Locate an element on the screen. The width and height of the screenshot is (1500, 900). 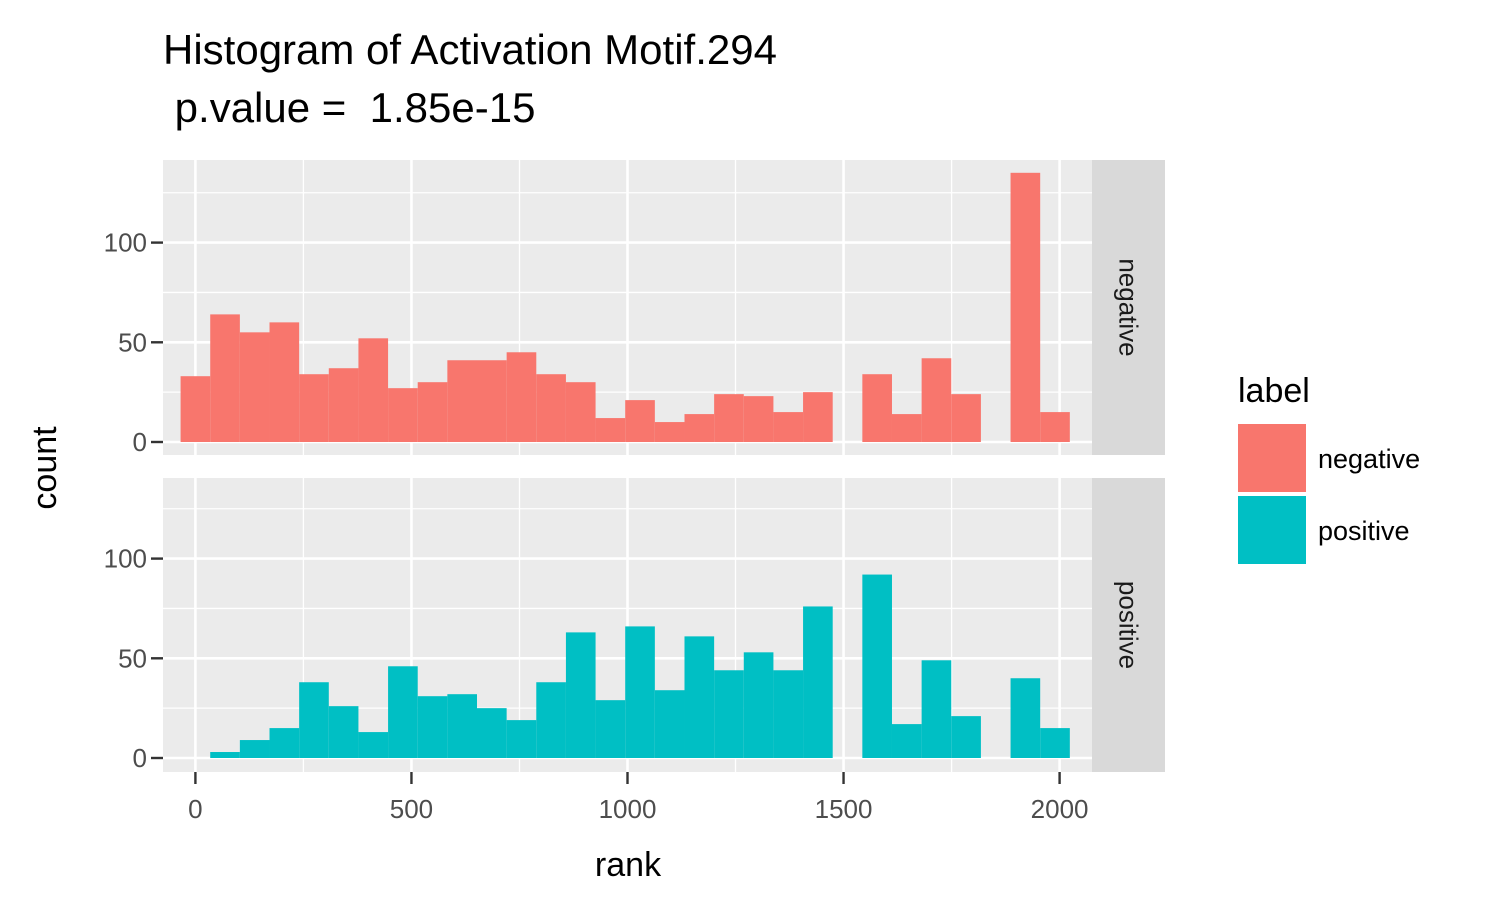
facet-strip-negative is located at coordinates (1128, 307).